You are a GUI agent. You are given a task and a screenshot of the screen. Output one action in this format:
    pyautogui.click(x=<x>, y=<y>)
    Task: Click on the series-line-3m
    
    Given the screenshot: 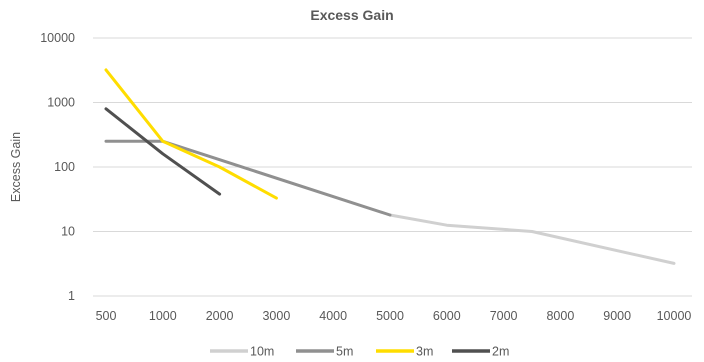 What is the action you would take?
    pyautogui.click(x=191, y=134)
    